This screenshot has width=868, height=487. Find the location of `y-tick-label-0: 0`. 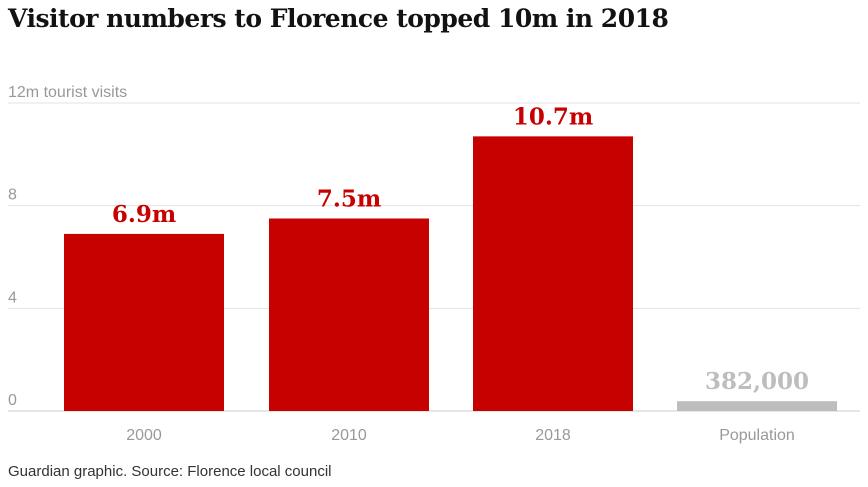

y-tick-label-0: 0 is located at coordinates (12, 400).